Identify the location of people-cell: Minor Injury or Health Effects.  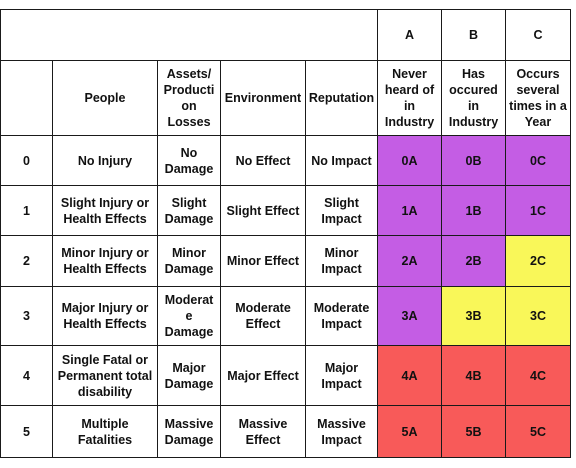
(105, 261).